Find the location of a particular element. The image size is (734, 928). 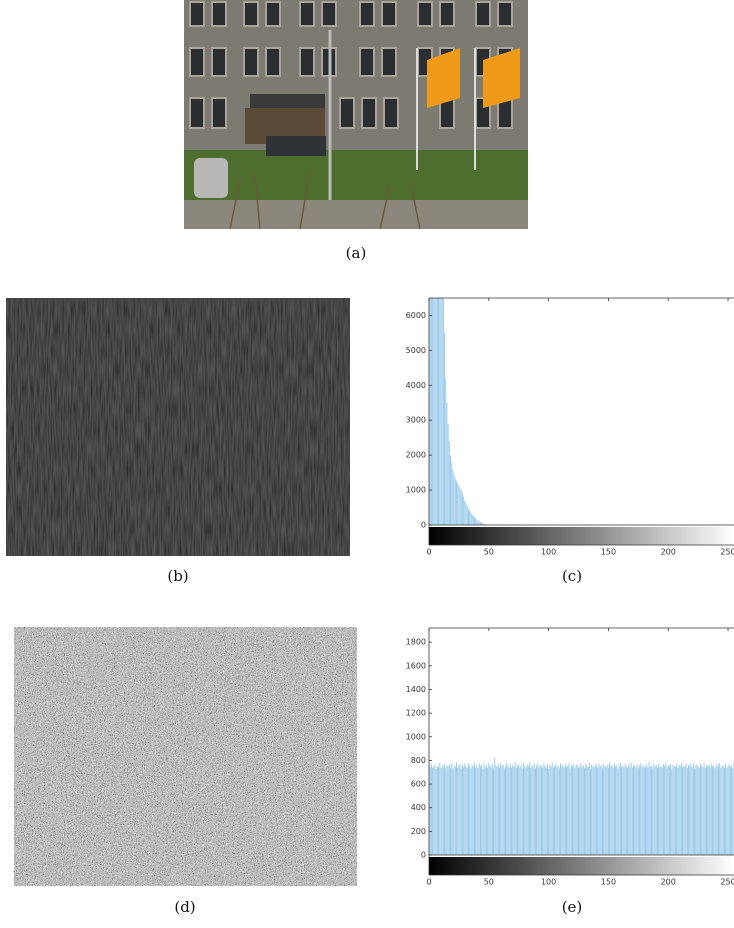

x-tick-label: 150 is located at coordinates (608, 882).